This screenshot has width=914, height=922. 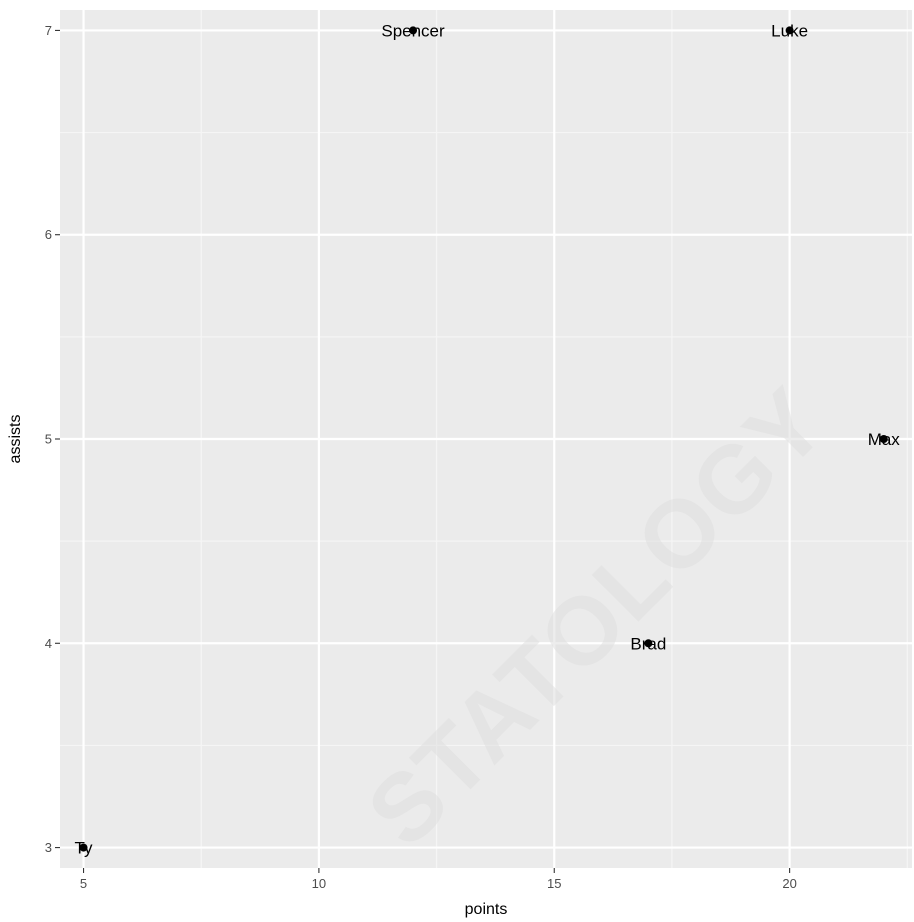 I want to click on x-axis-ticks: 5 10 15 20, so click(x=438, y=879).